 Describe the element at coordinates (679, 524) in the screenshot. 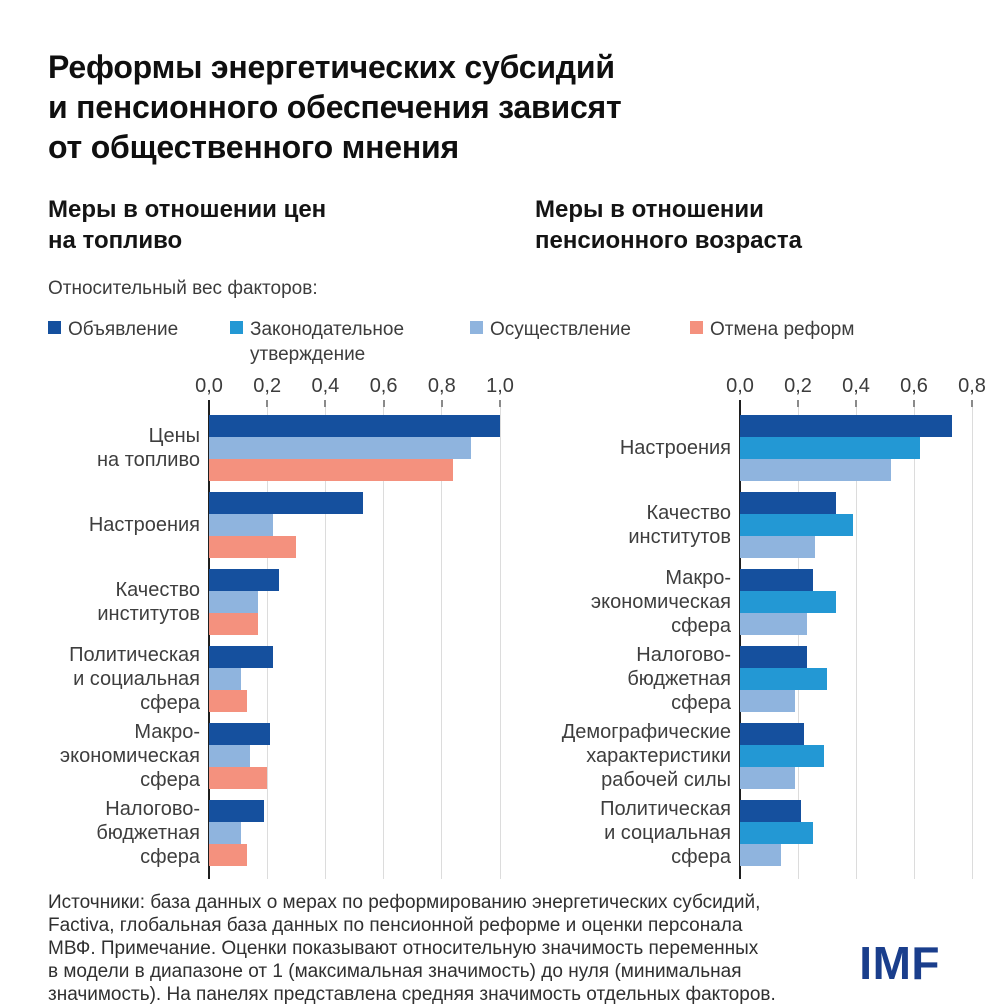

I see `category-label: Качество институтов` at that location.